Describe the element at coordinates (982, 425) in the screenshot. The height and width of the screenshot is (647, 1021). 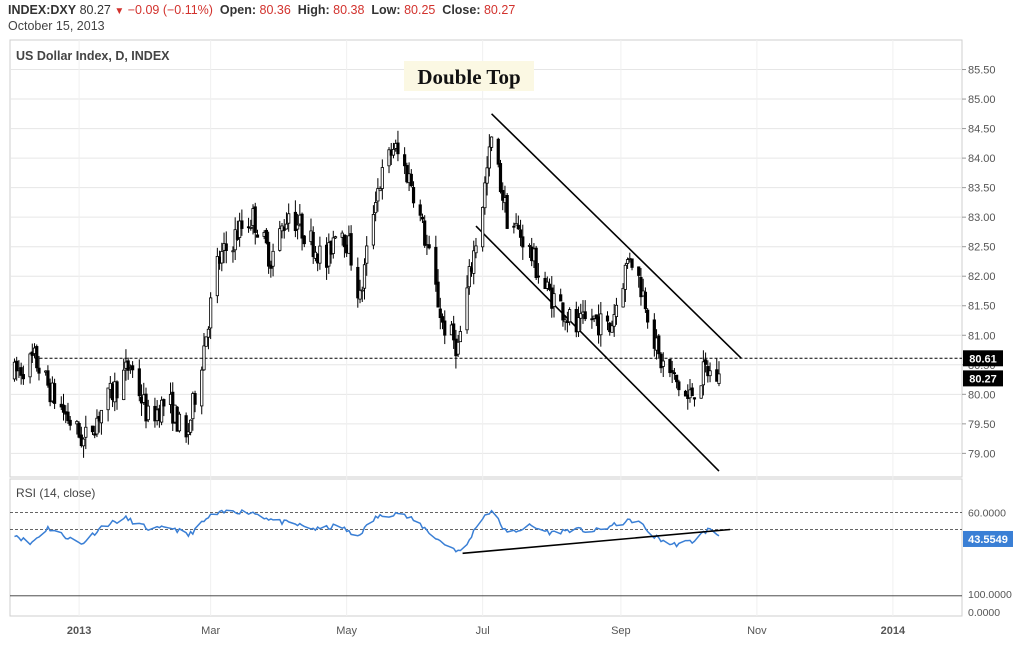
I see `price-tick-label: 79.50` at that location.